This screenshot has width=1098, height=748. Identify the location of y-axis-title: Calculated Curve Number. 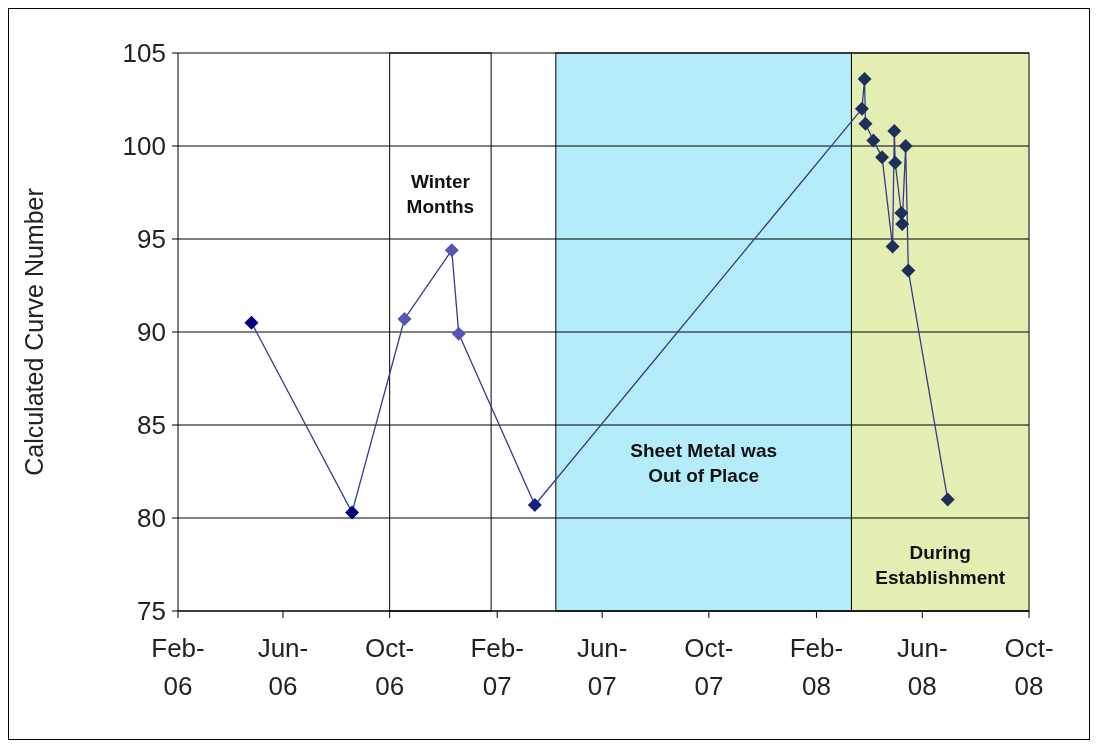
(34, 332).